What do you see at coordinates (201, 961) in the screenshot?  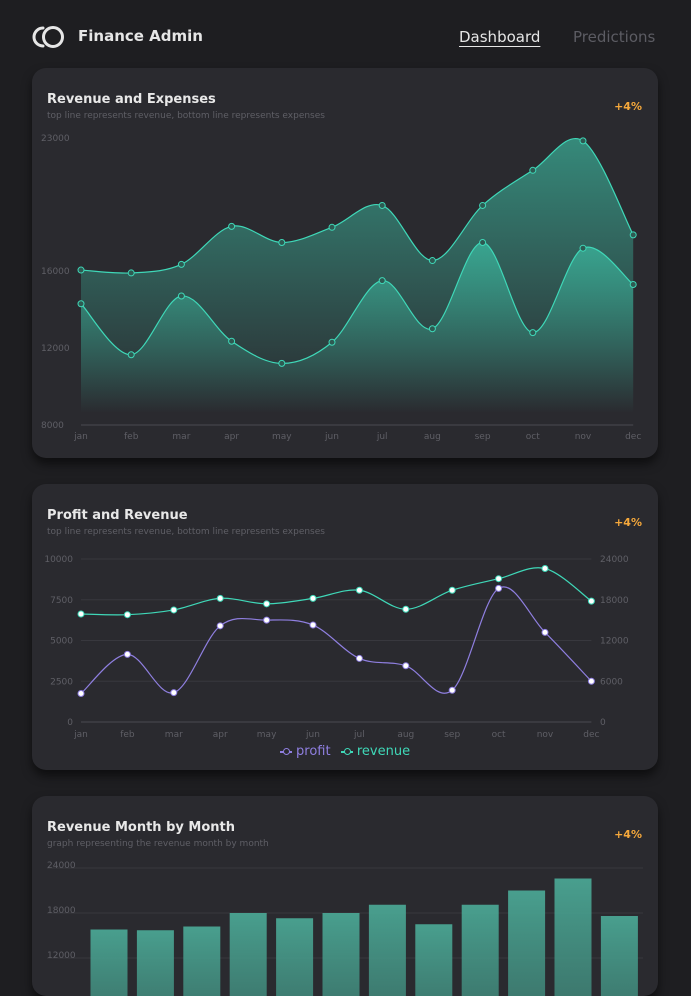 I see `bar-mar` at bounding box center [201, 961].